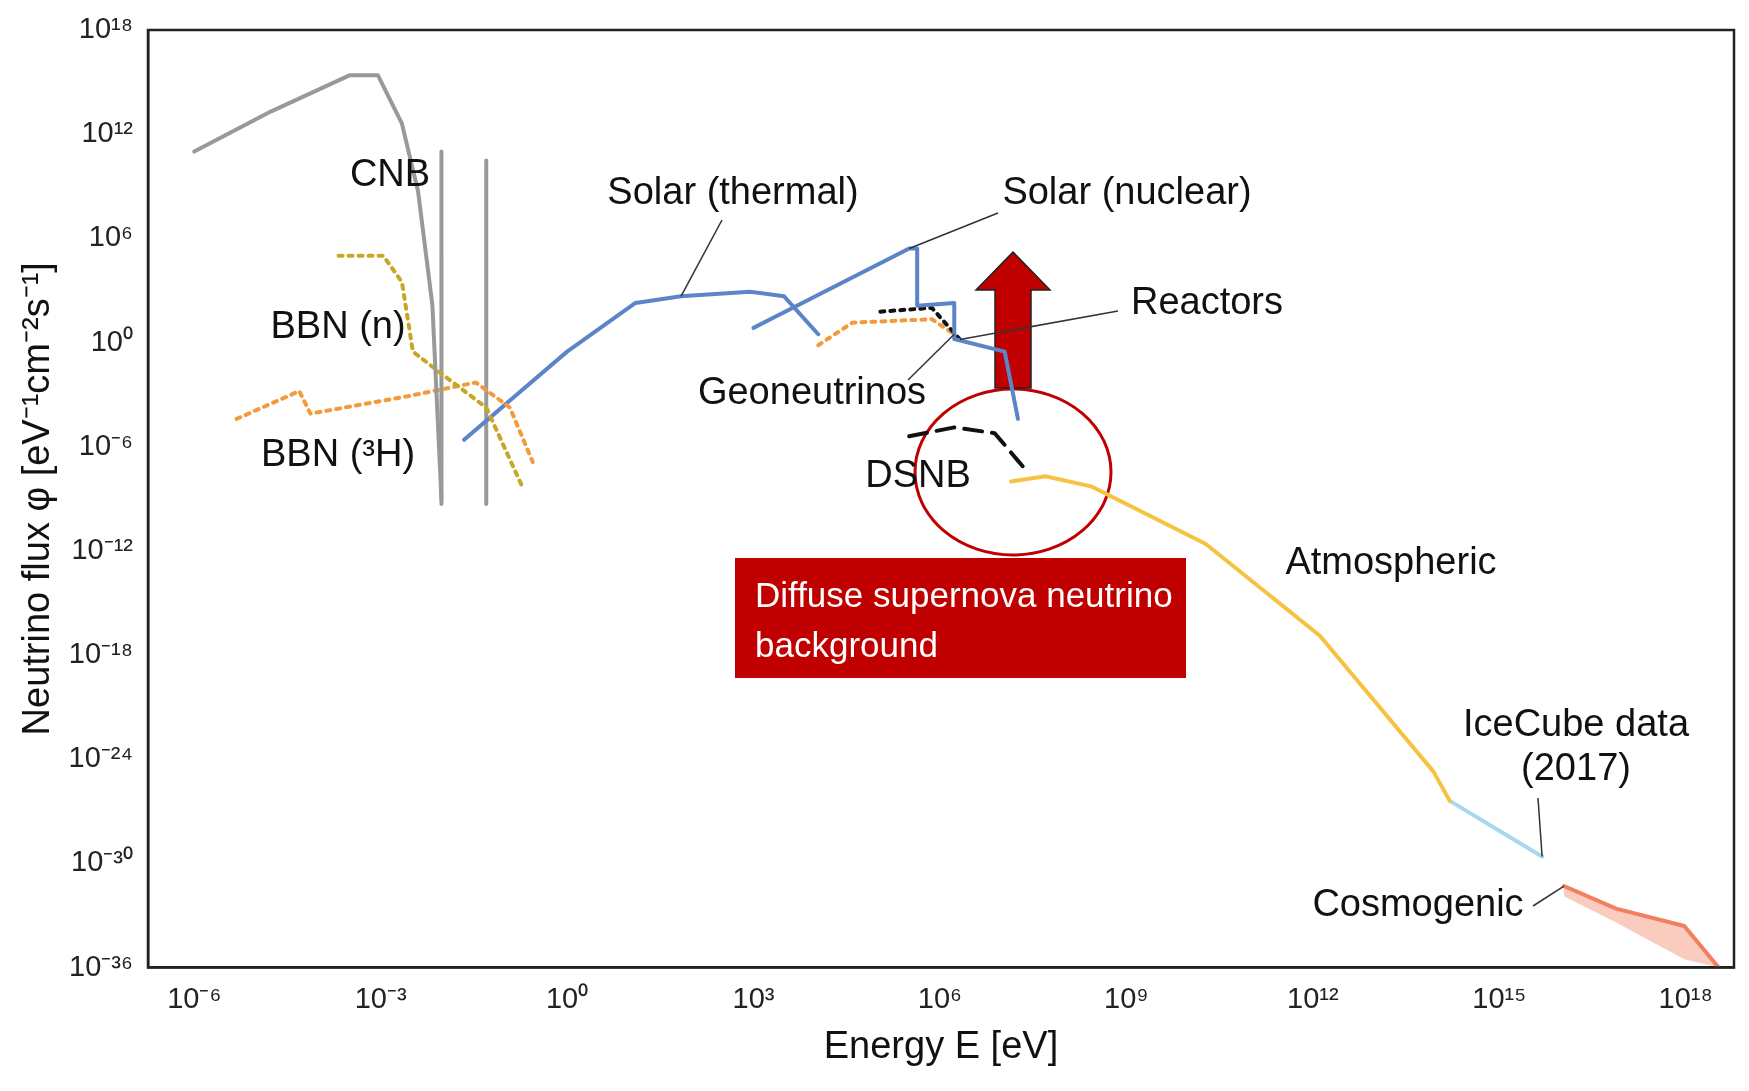 The width and height of the screenshot is (1749, 1091). What do you see at coordinates (36, 499) in the screenshot?
I see `y-axis-title: Neutrino flux φ [eV⁻¹cm⁻²s⁻¹]` at bounding box center [36, 499].